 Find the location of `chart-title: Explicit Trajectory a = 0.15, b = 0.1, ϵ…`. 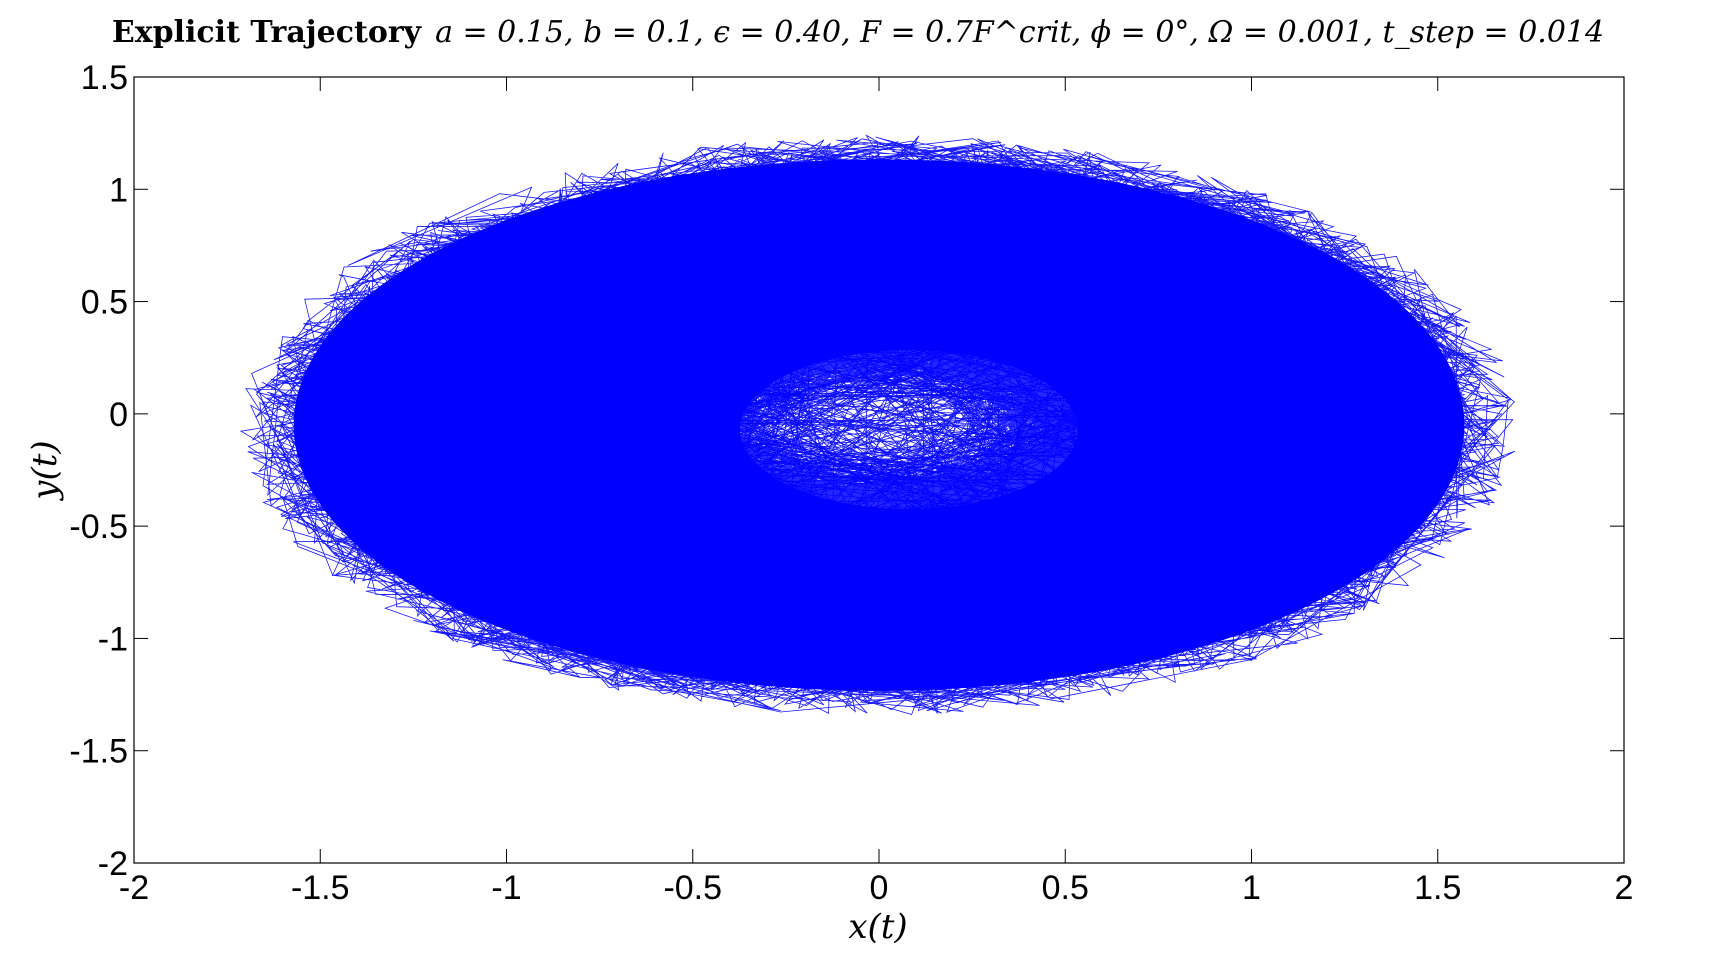

chart-title: Explicit Trajectory a = 0.15, b = 0.1, ϵ… is located at coordinates (858, 32).